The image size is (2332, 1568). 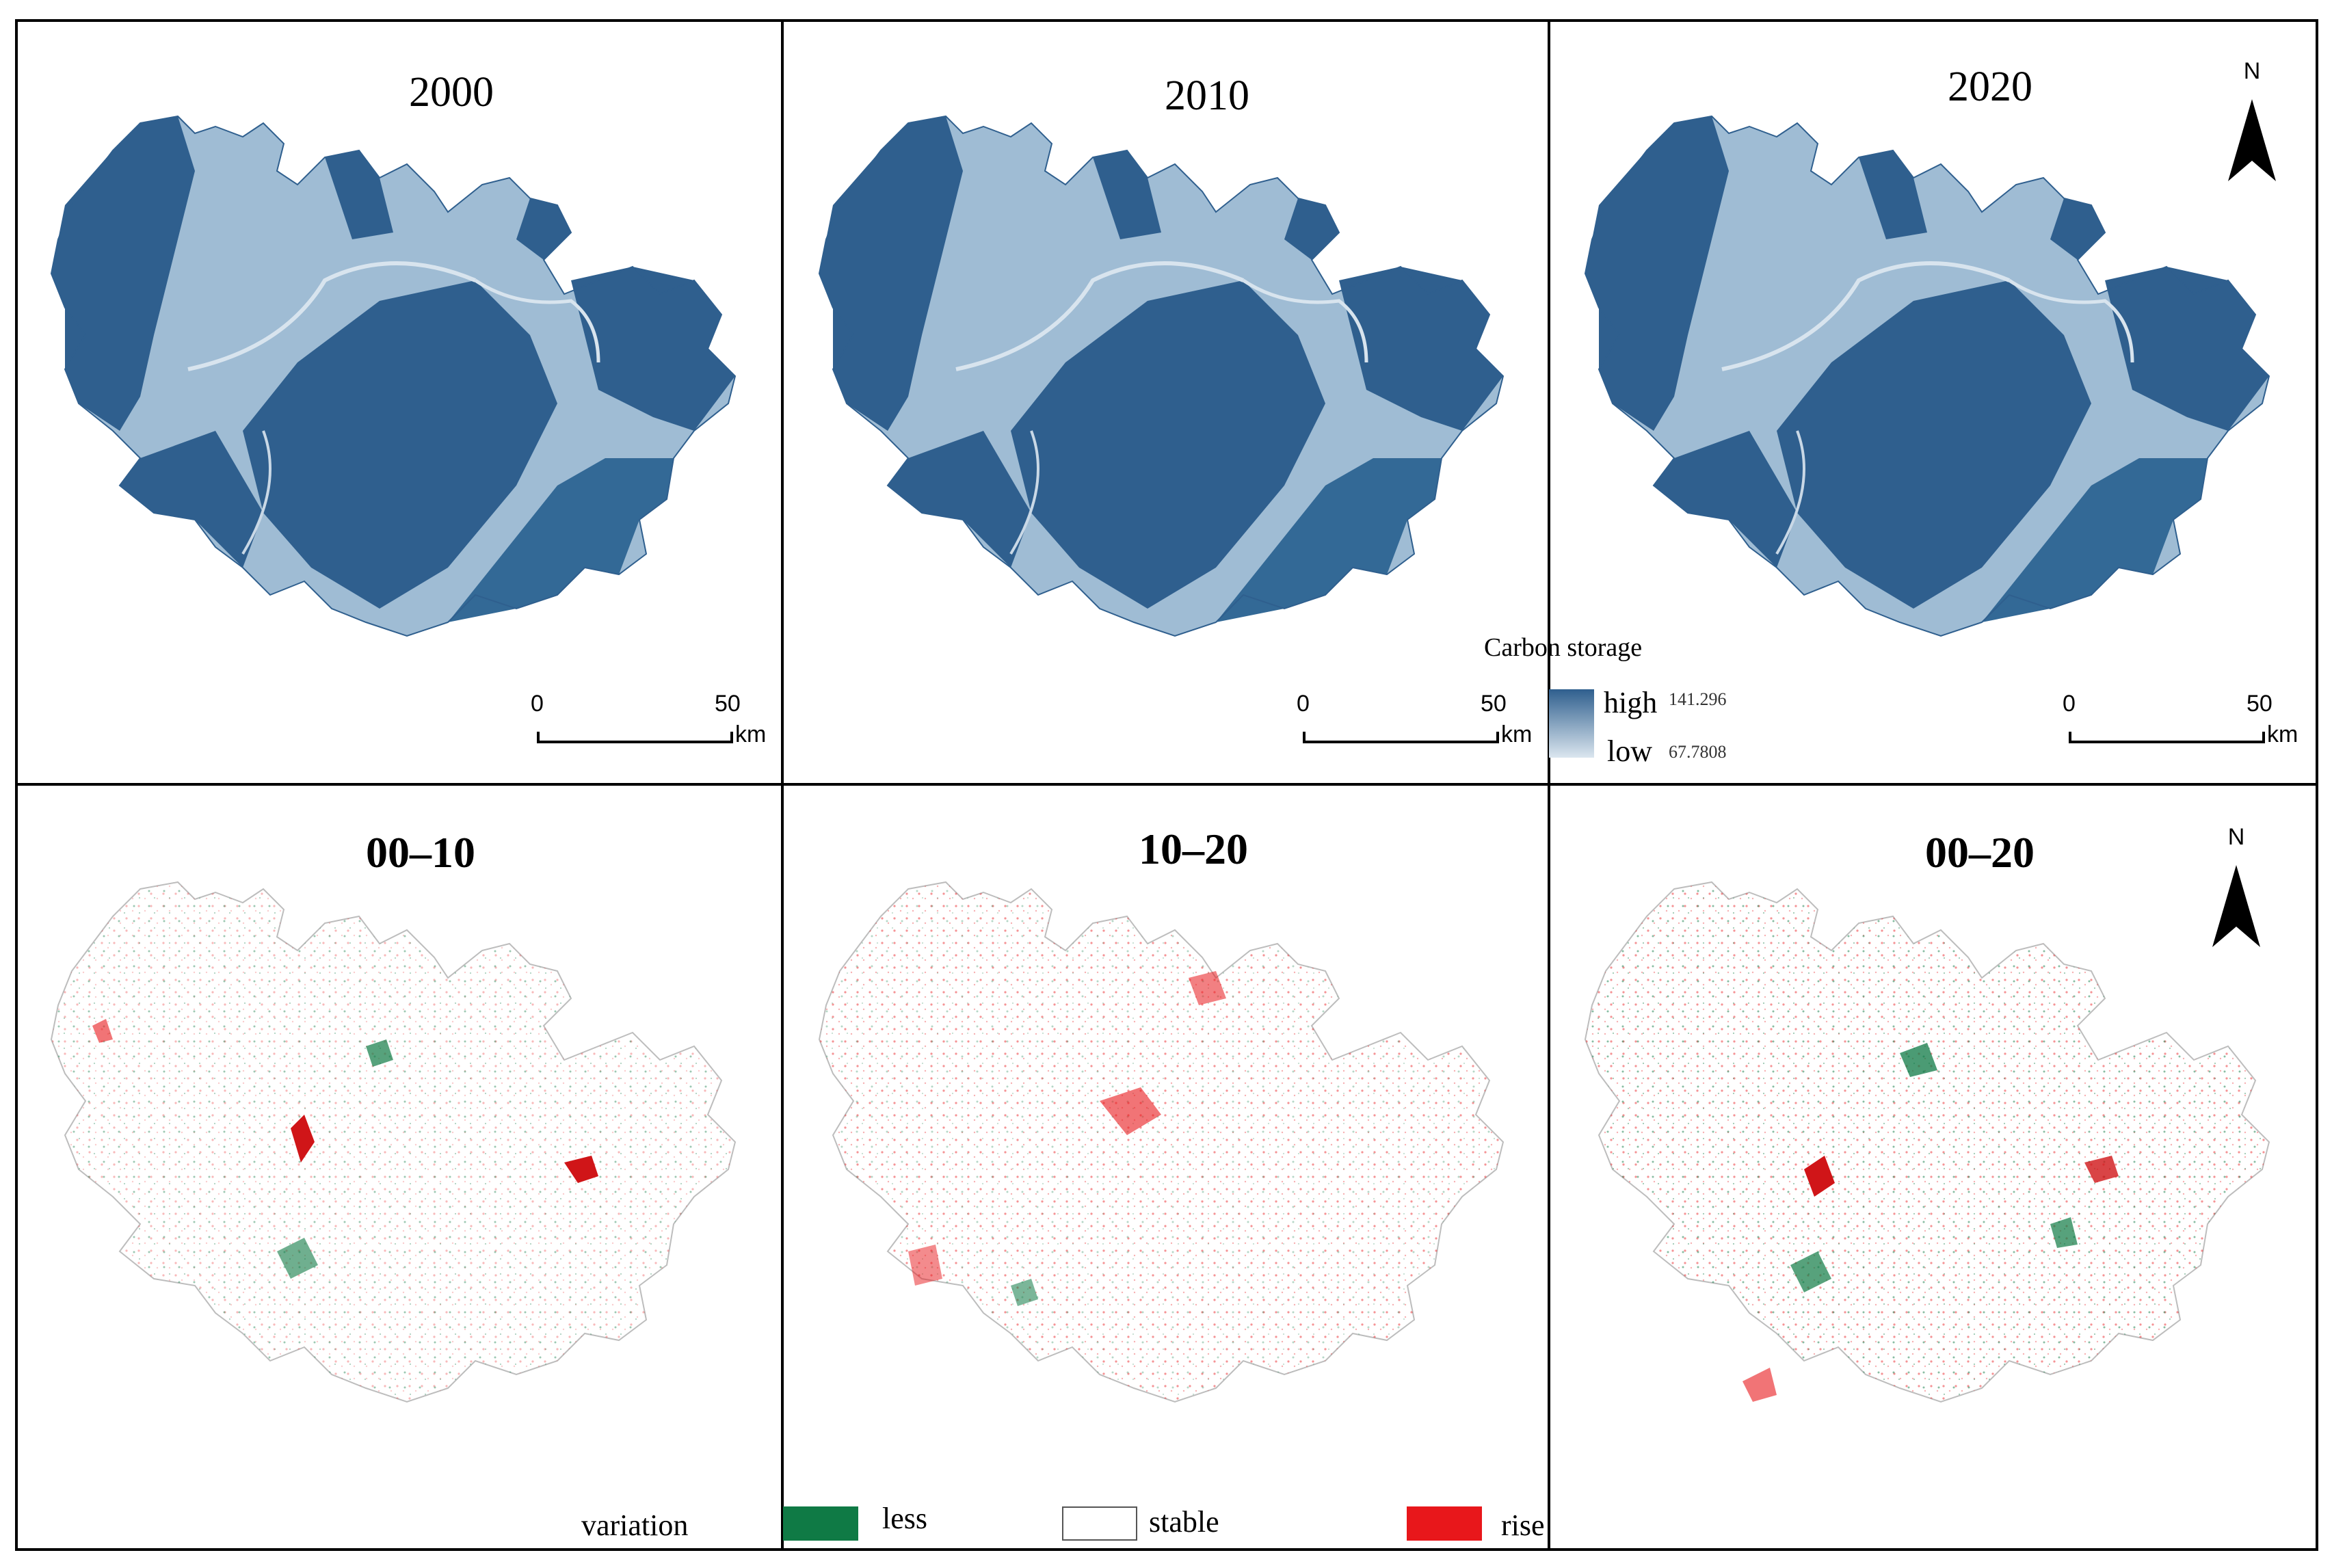 I want to click on scale-bar-2000, so click(x=635, y=737).